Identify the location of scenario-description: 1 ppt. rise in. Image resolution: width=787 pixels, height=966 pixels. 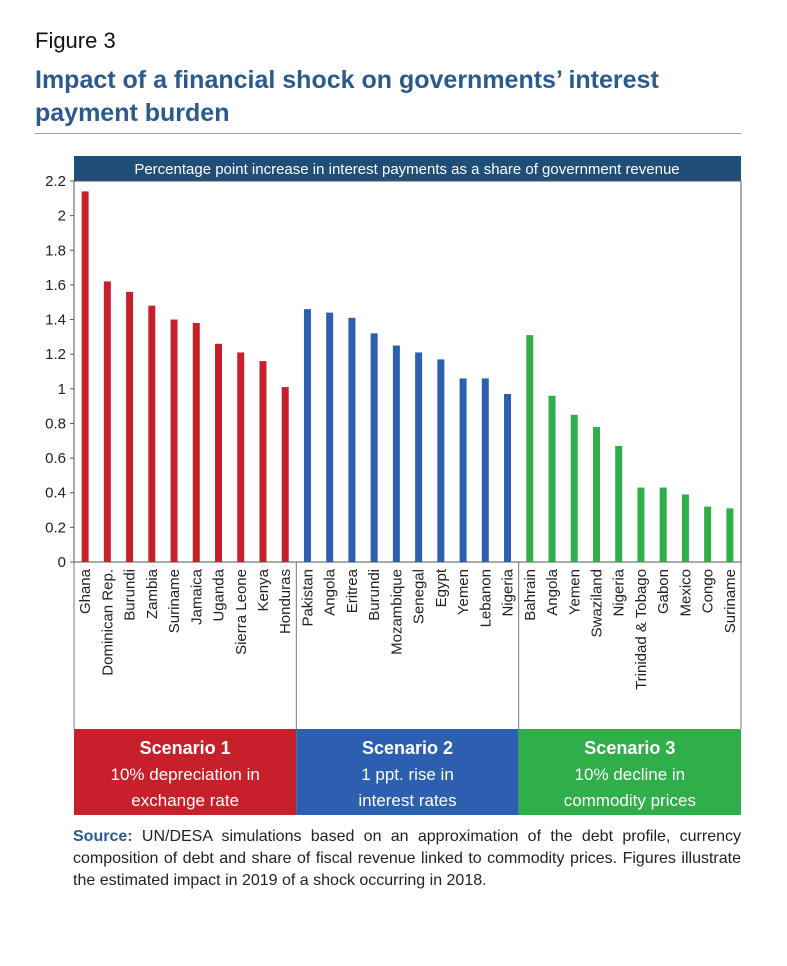
(407, 774).